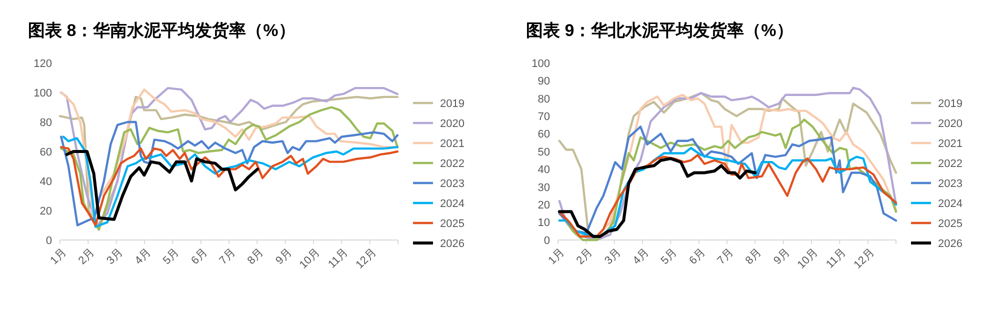 The height and width of the screenshot is (310, 997). What do you see at coordinates (544, 223) in the screenshot?
I see `y-tick-label: 10` at bounding box center [544, 223].